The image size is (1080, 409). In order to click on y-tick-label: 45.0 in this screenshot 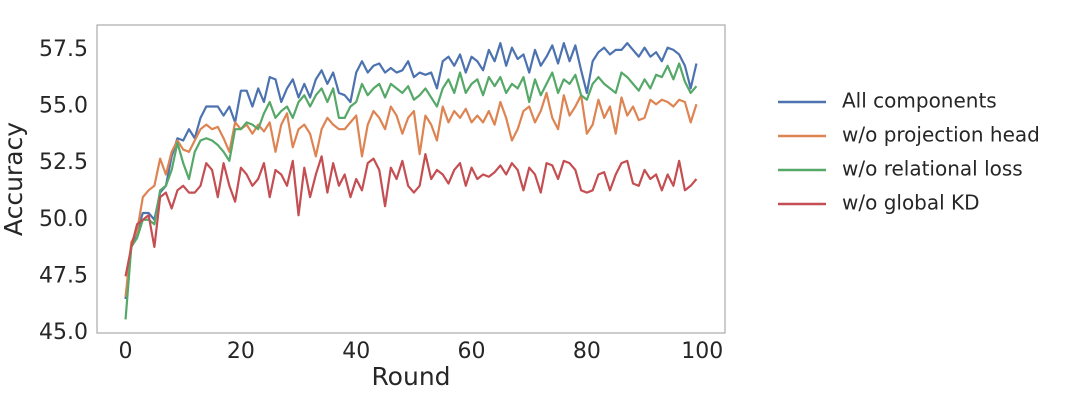, I will do `click(63, 332)`.